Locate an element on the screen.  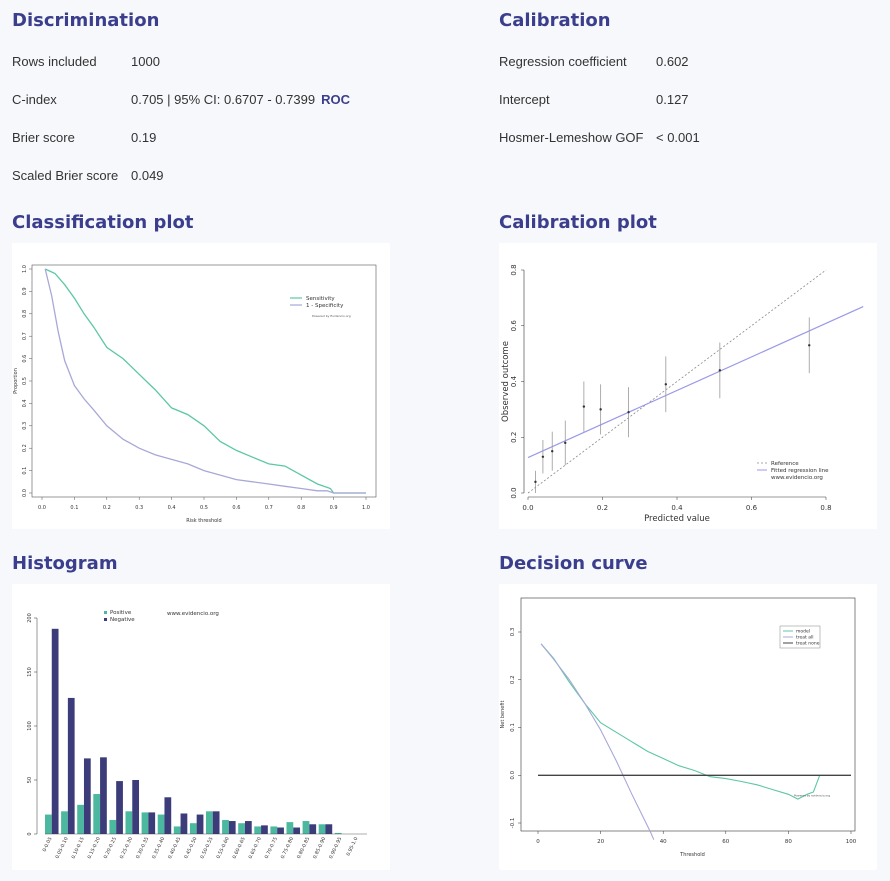
x-tick-label: 60 is located at coordinates (725, 842).